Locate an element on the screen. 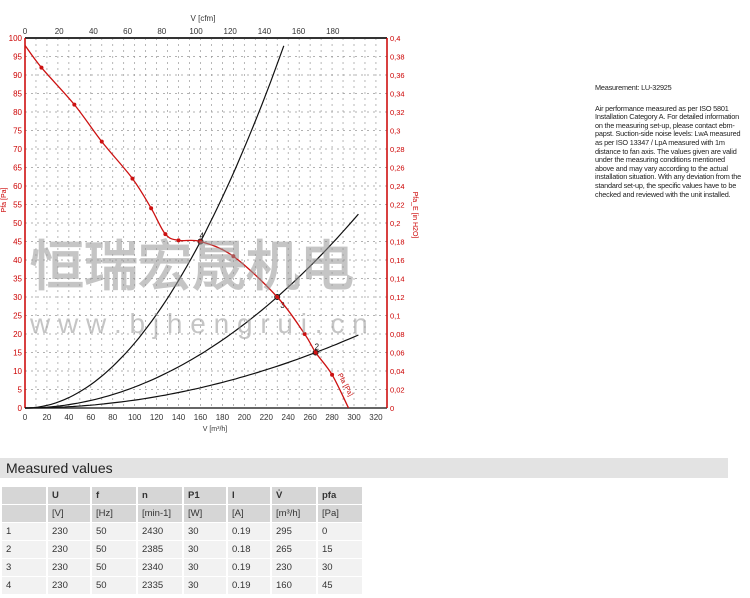 This screenshot has height=598, width=750. y-tick-label: 70 is located at coordinates (17, 149).